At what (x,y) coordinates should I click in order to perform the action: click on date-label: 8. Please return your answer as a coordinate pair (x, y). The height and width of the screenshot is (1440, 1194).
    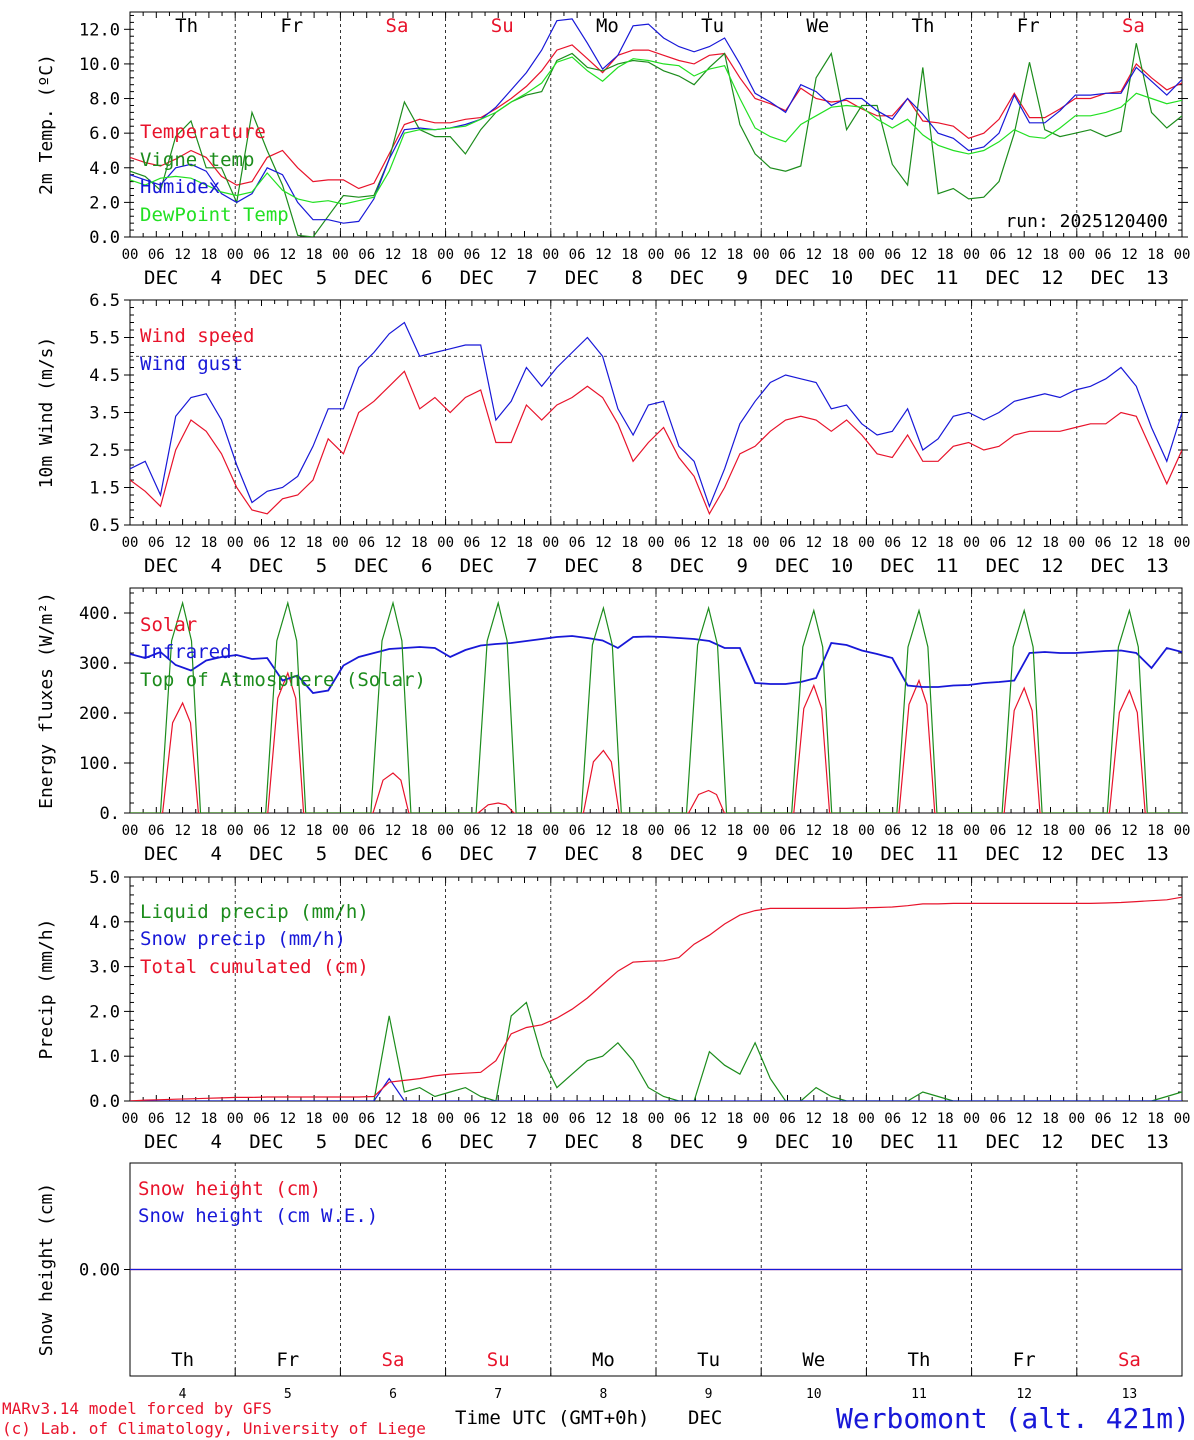
    Looking at the image, I should click on (603, 1394).